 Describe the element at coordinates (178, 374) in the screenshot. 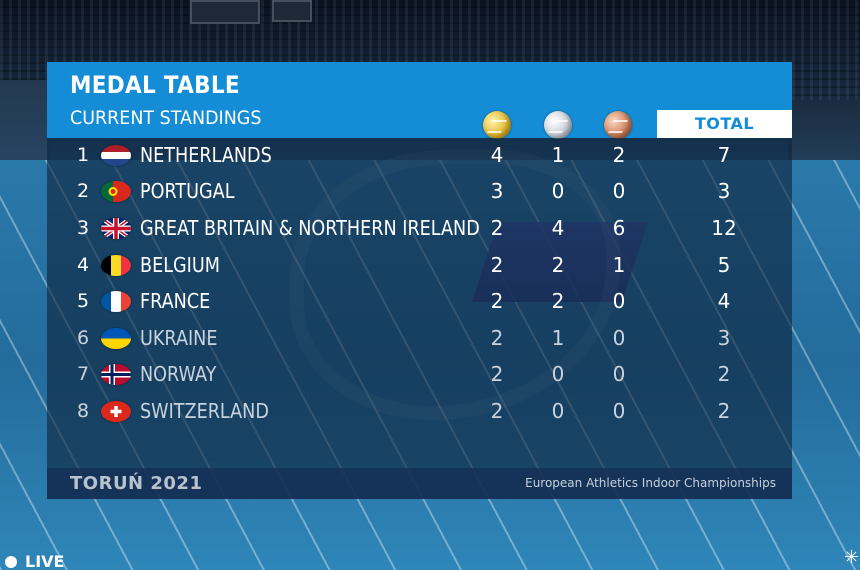

I see `country-name: NORWAY` at that location.